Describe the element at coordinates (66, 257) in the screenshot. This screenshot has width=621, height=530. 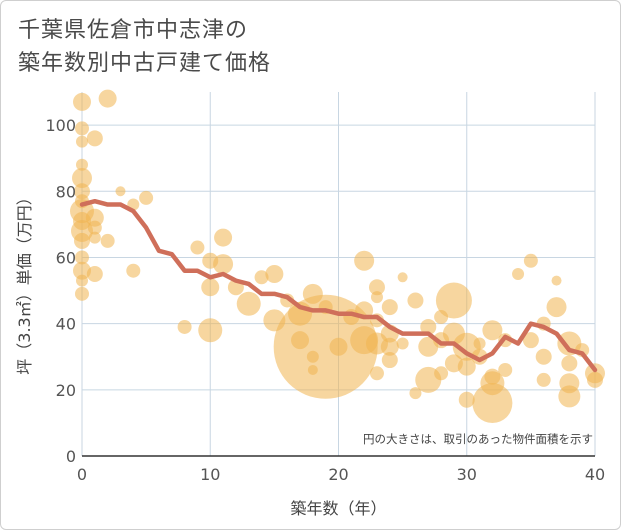
I see `y-tick-label: 60` at that location.